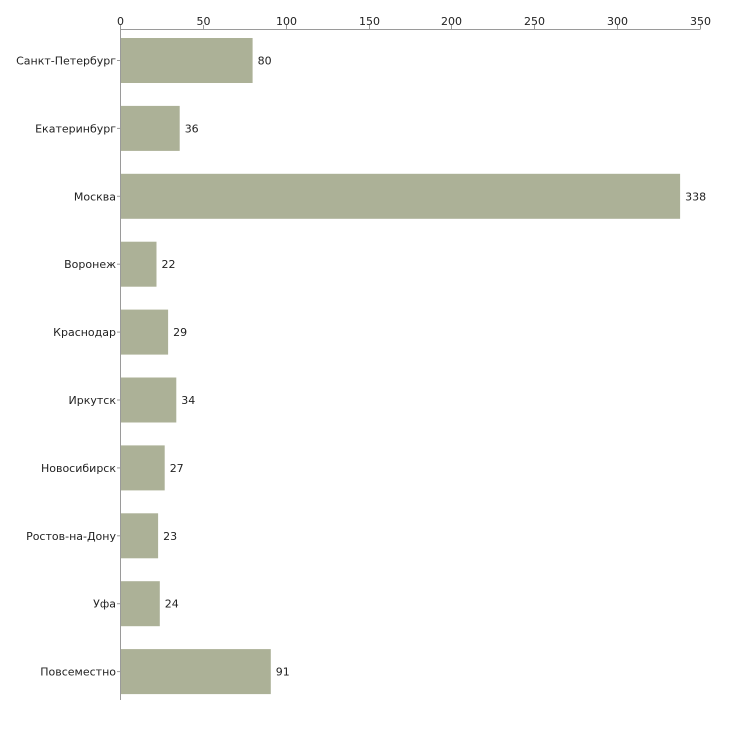 The height and width of the screenshot is (730, 730). I want to click on value-label: 80, so click(265, 61).